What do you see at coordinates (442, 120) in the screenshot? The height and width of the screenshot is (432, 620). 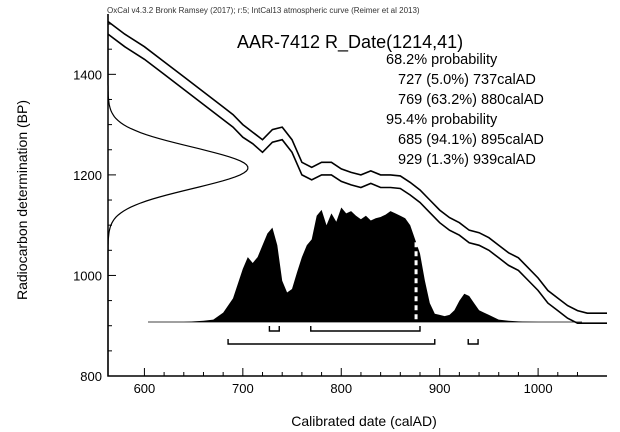 I see `probability-line: 95.4% probability` at bounding box center [442, 120].